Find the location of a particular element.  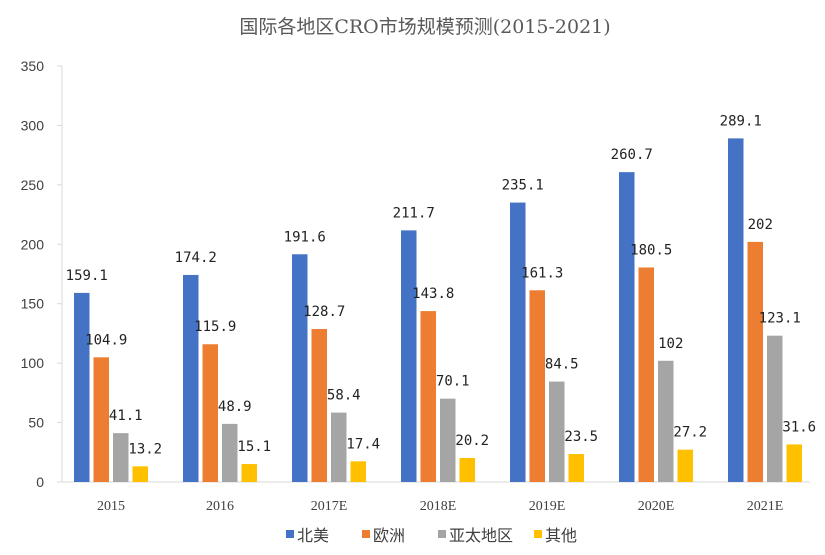

data-label: 235.1 is located at coordinates (523, 186).